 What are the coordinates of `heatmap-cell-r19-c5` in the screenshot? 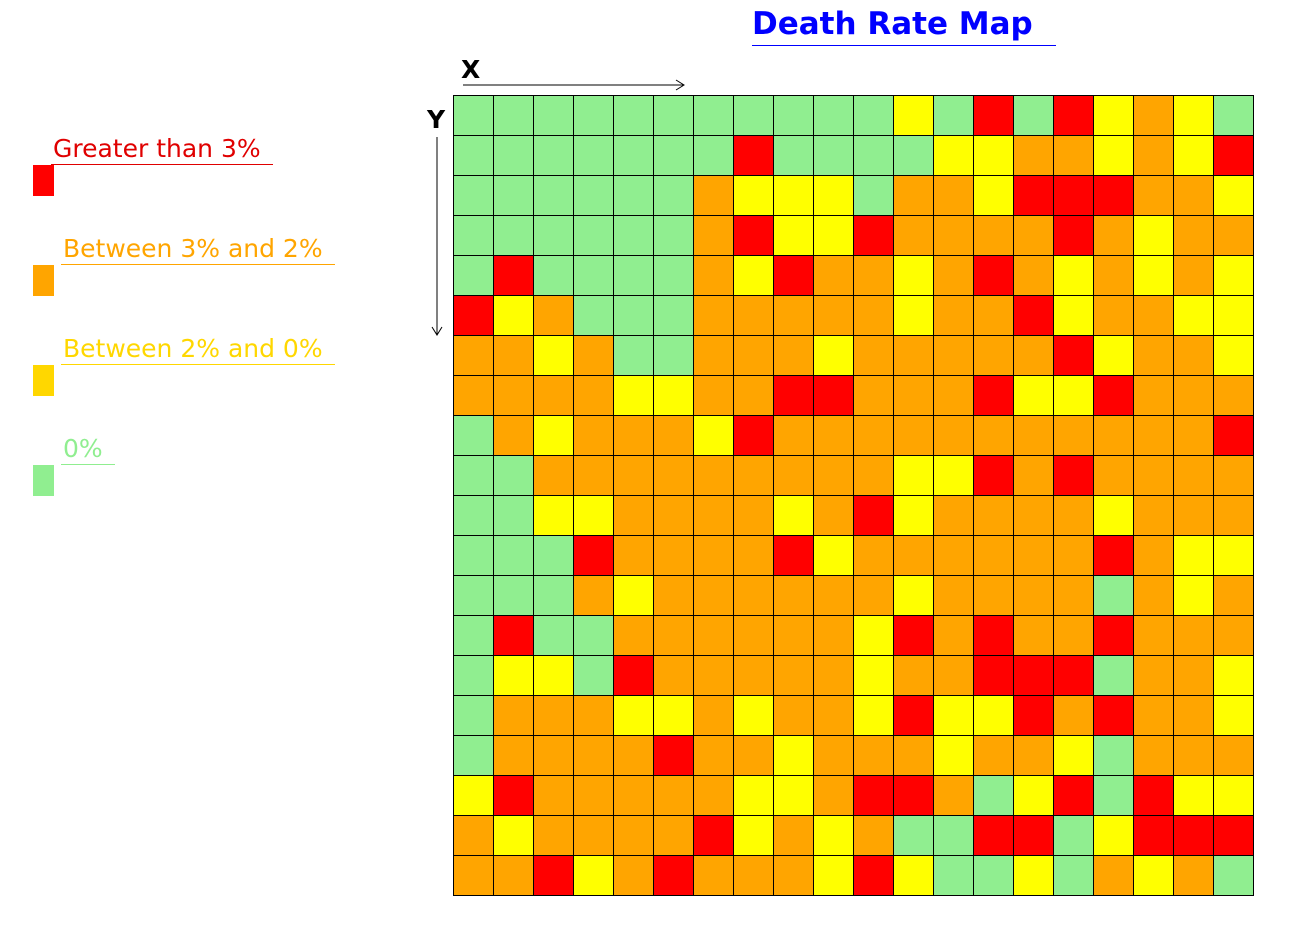 It's located at (673, 875).